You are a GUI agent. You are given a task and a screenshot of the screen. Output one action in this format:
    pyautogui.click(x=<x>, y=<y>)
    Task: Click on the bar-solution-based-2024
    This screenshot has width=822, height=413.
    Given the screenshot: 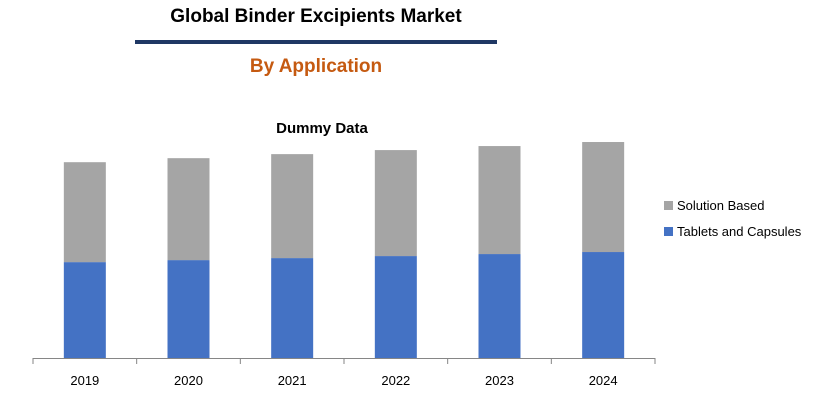 What is the action you would take?
    pyautogui.click(x=603, y=197)
    